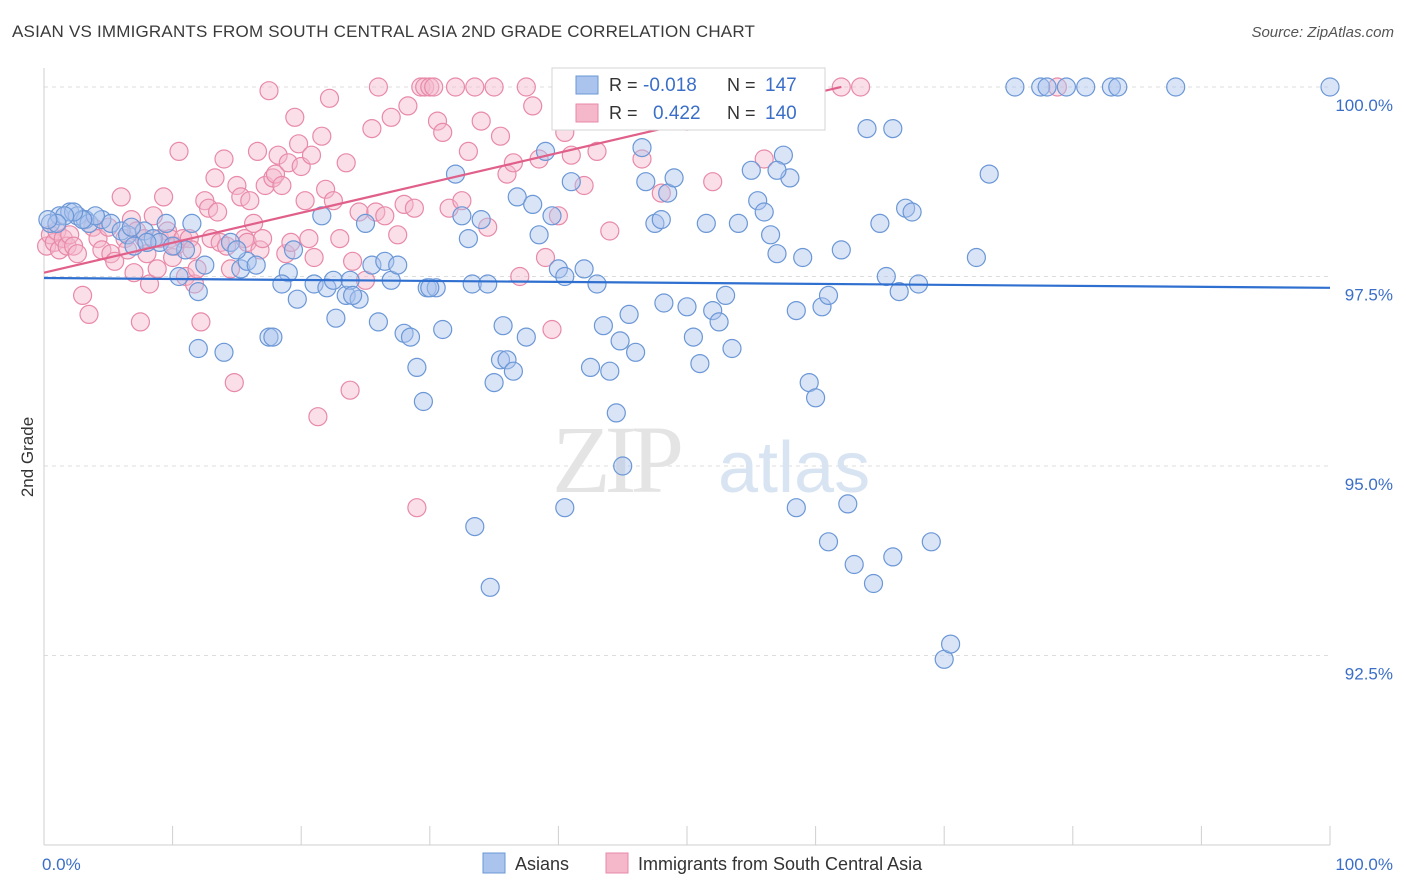 The image size is (1406, 892). What do you see at coordinates (542, 864) in the screenshot?
I see `legend-asians-label: Asians` at bounding box center [542, 864].